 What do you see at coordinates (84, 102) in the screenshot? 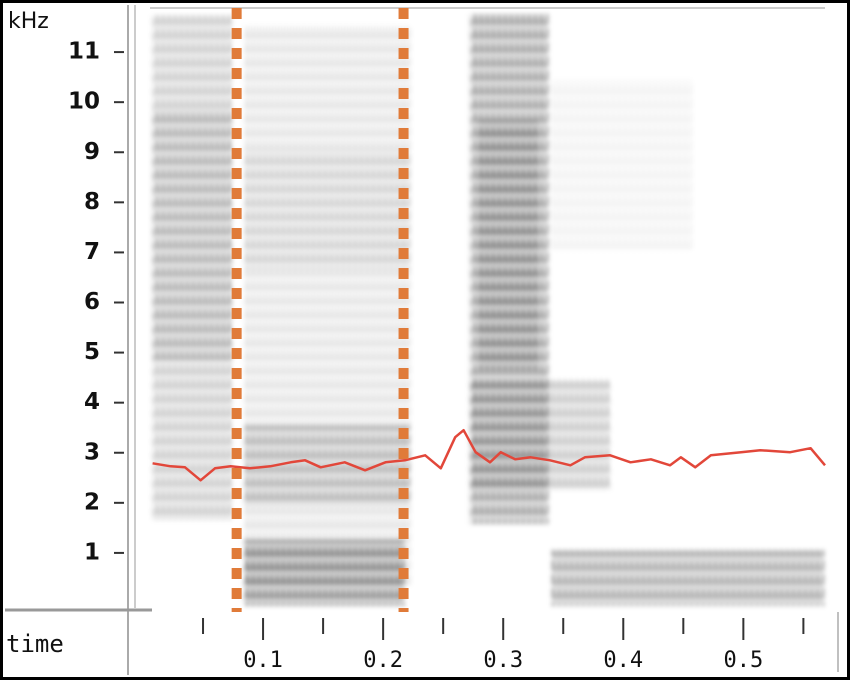
I see `y-tick-label: 10` at bounding box center [84, 102].